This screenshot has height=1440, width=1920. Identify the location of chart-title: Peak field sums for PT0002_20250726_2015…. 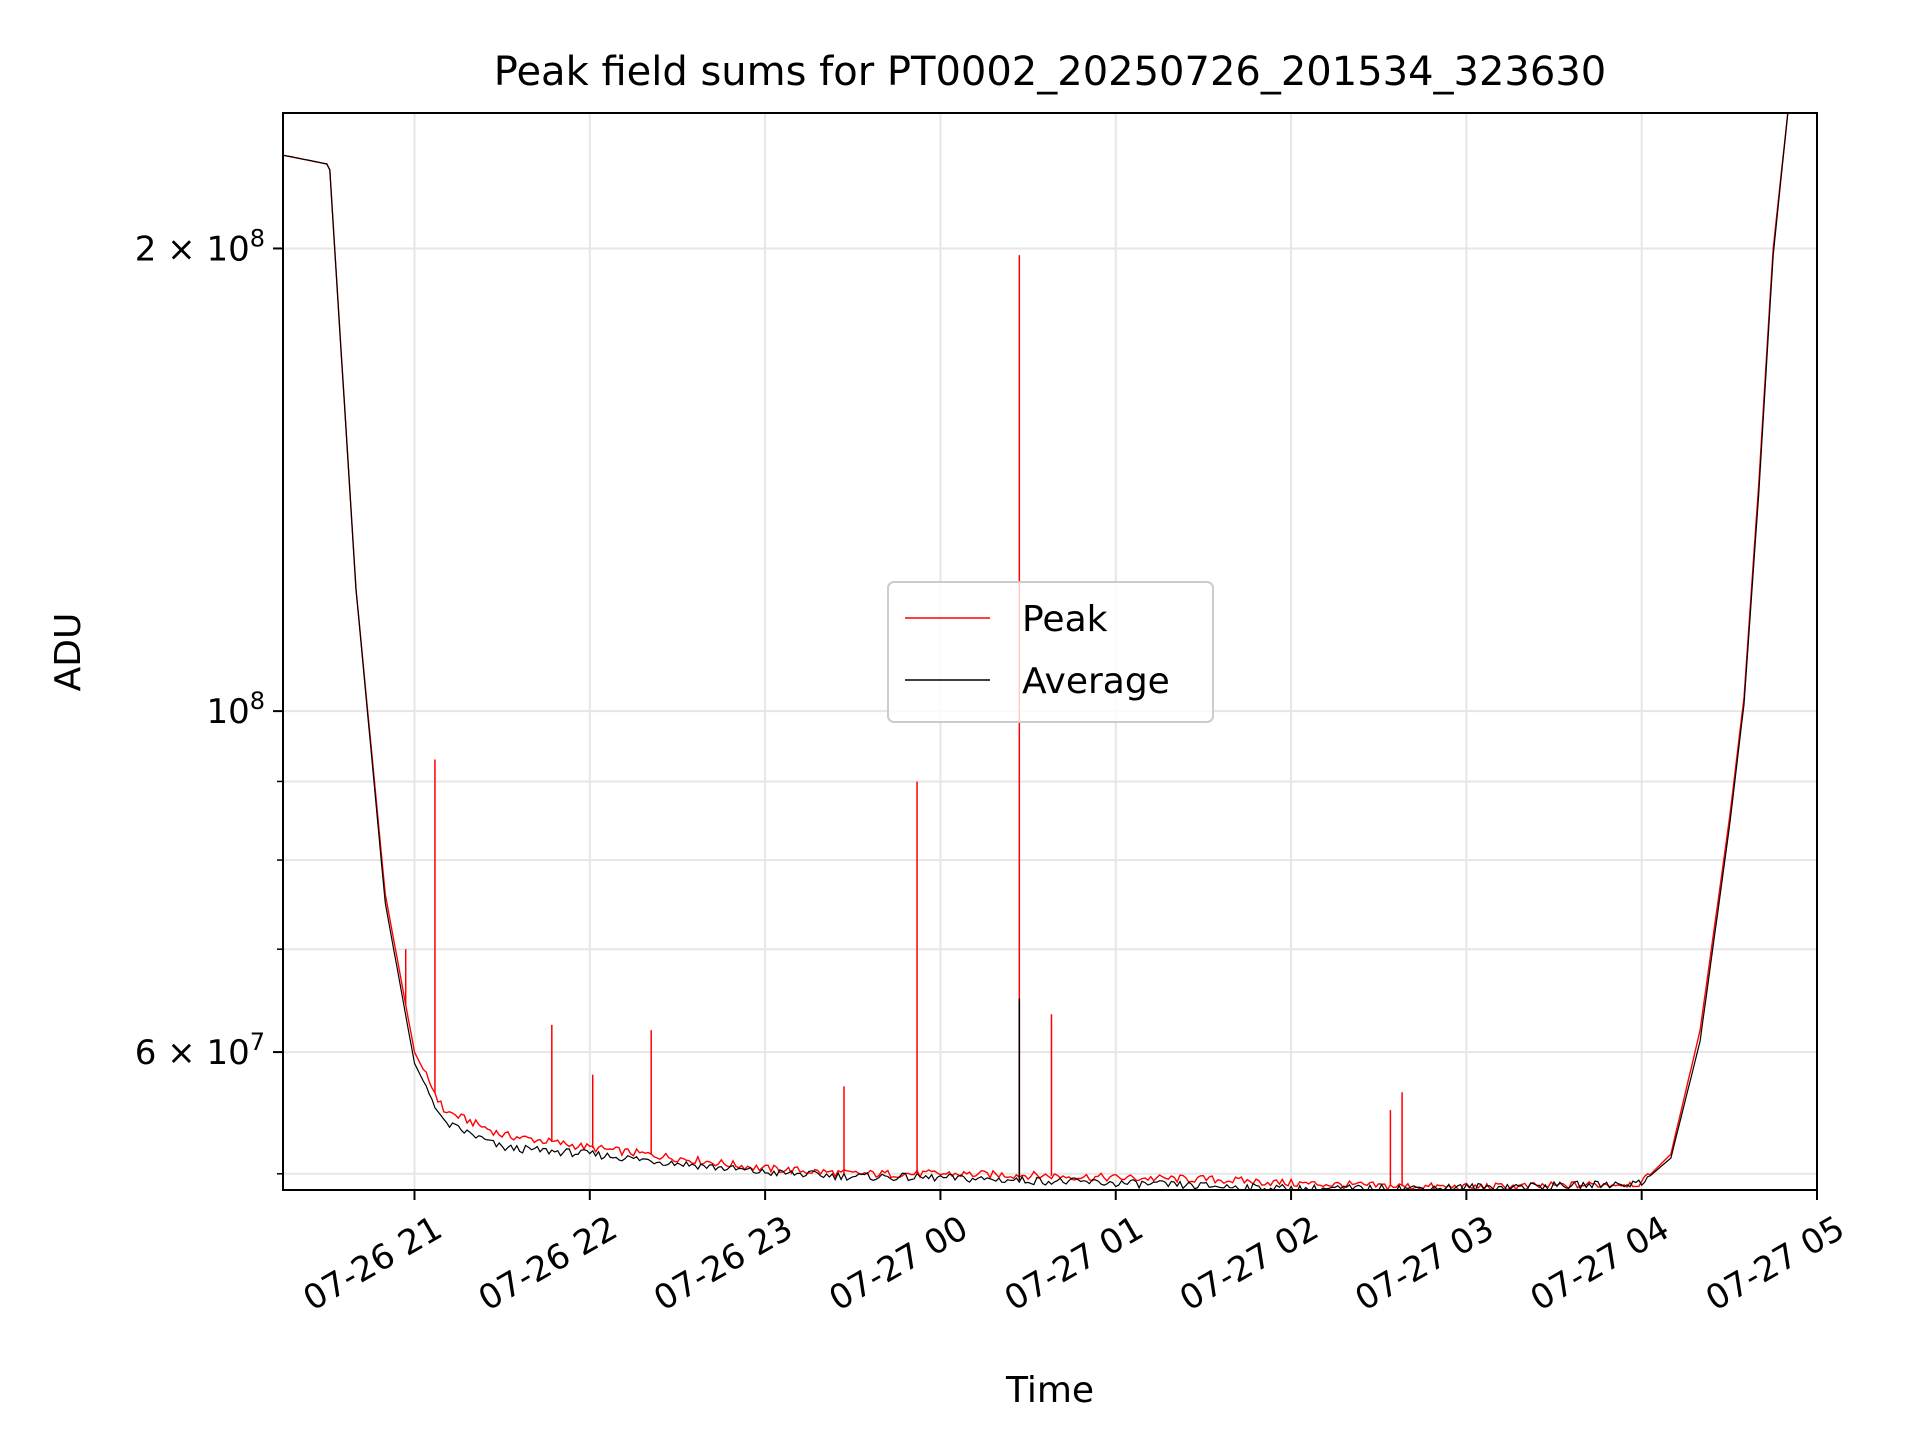
(1050, 72).